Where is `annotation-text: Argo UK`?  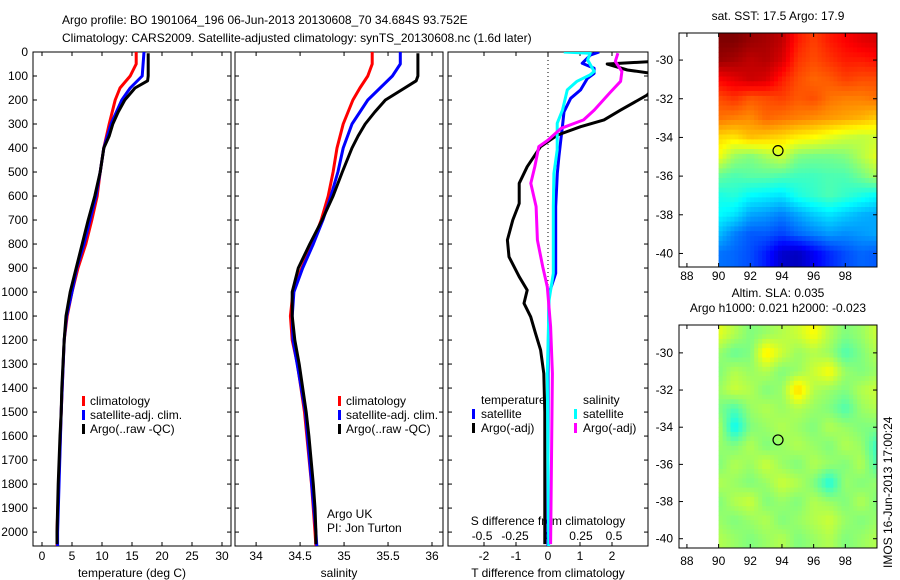
annotation-text: Argo UK is located at coordinates (349, 514).